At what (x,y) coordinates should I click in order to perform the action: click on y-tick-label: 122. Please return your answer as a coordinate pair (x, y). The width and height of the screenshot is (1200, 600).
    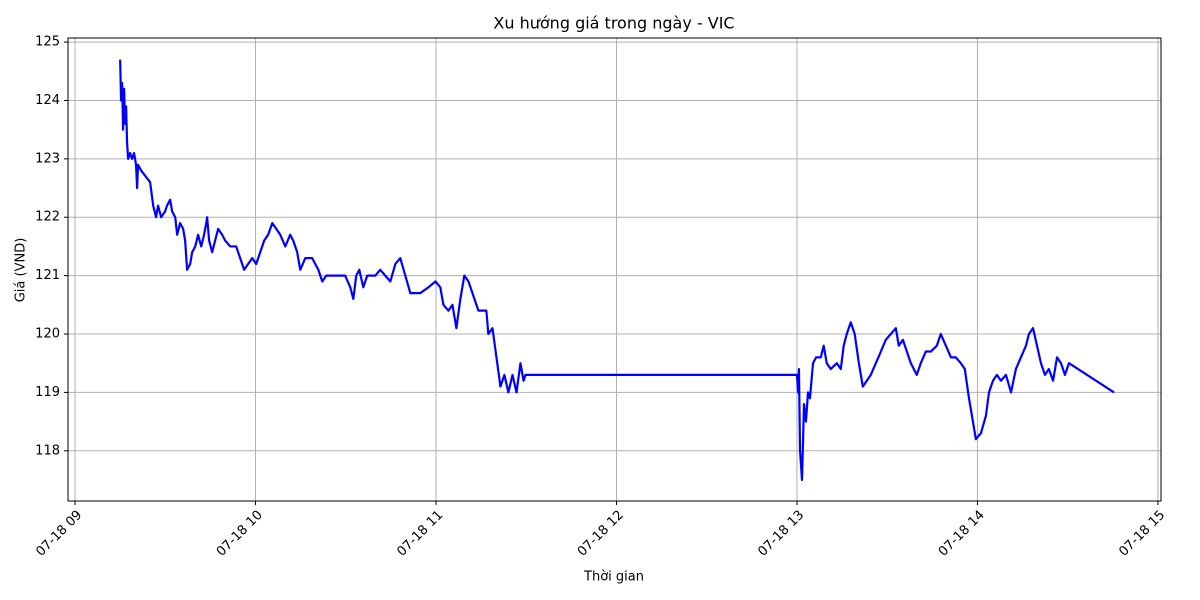
    Looking at the image, I should click on (47, 217).